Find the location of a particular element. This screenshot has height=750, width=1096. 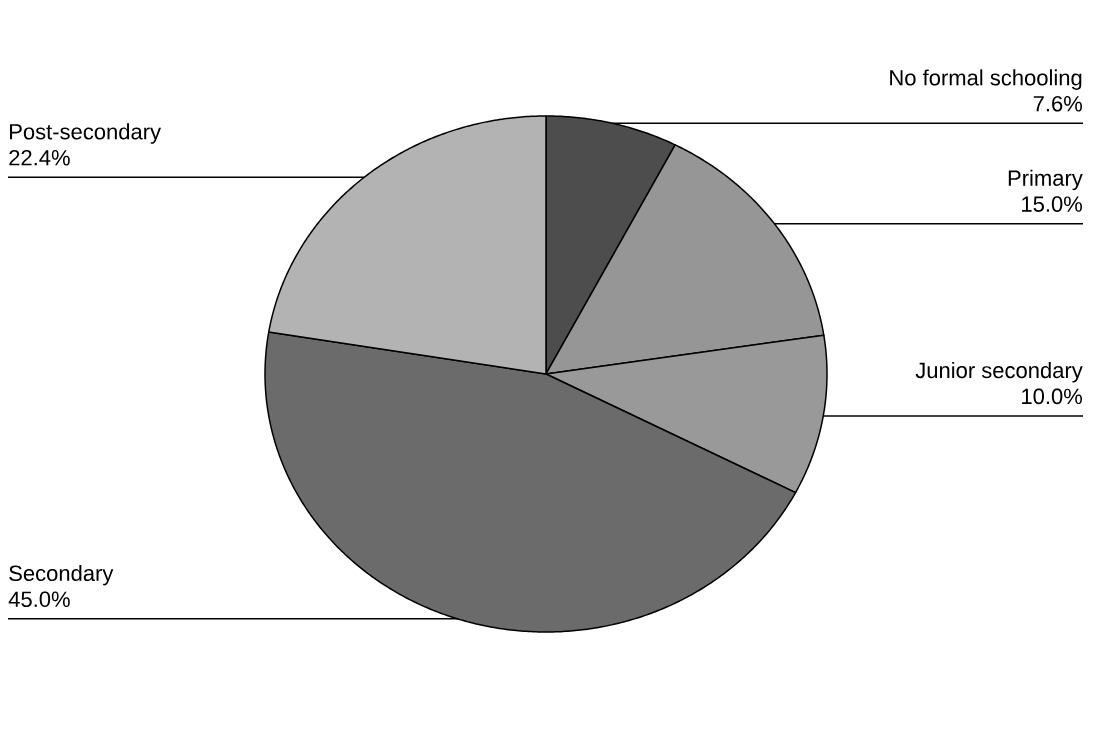

slice-label: No formal schooling is located at coordinates (986, 79).